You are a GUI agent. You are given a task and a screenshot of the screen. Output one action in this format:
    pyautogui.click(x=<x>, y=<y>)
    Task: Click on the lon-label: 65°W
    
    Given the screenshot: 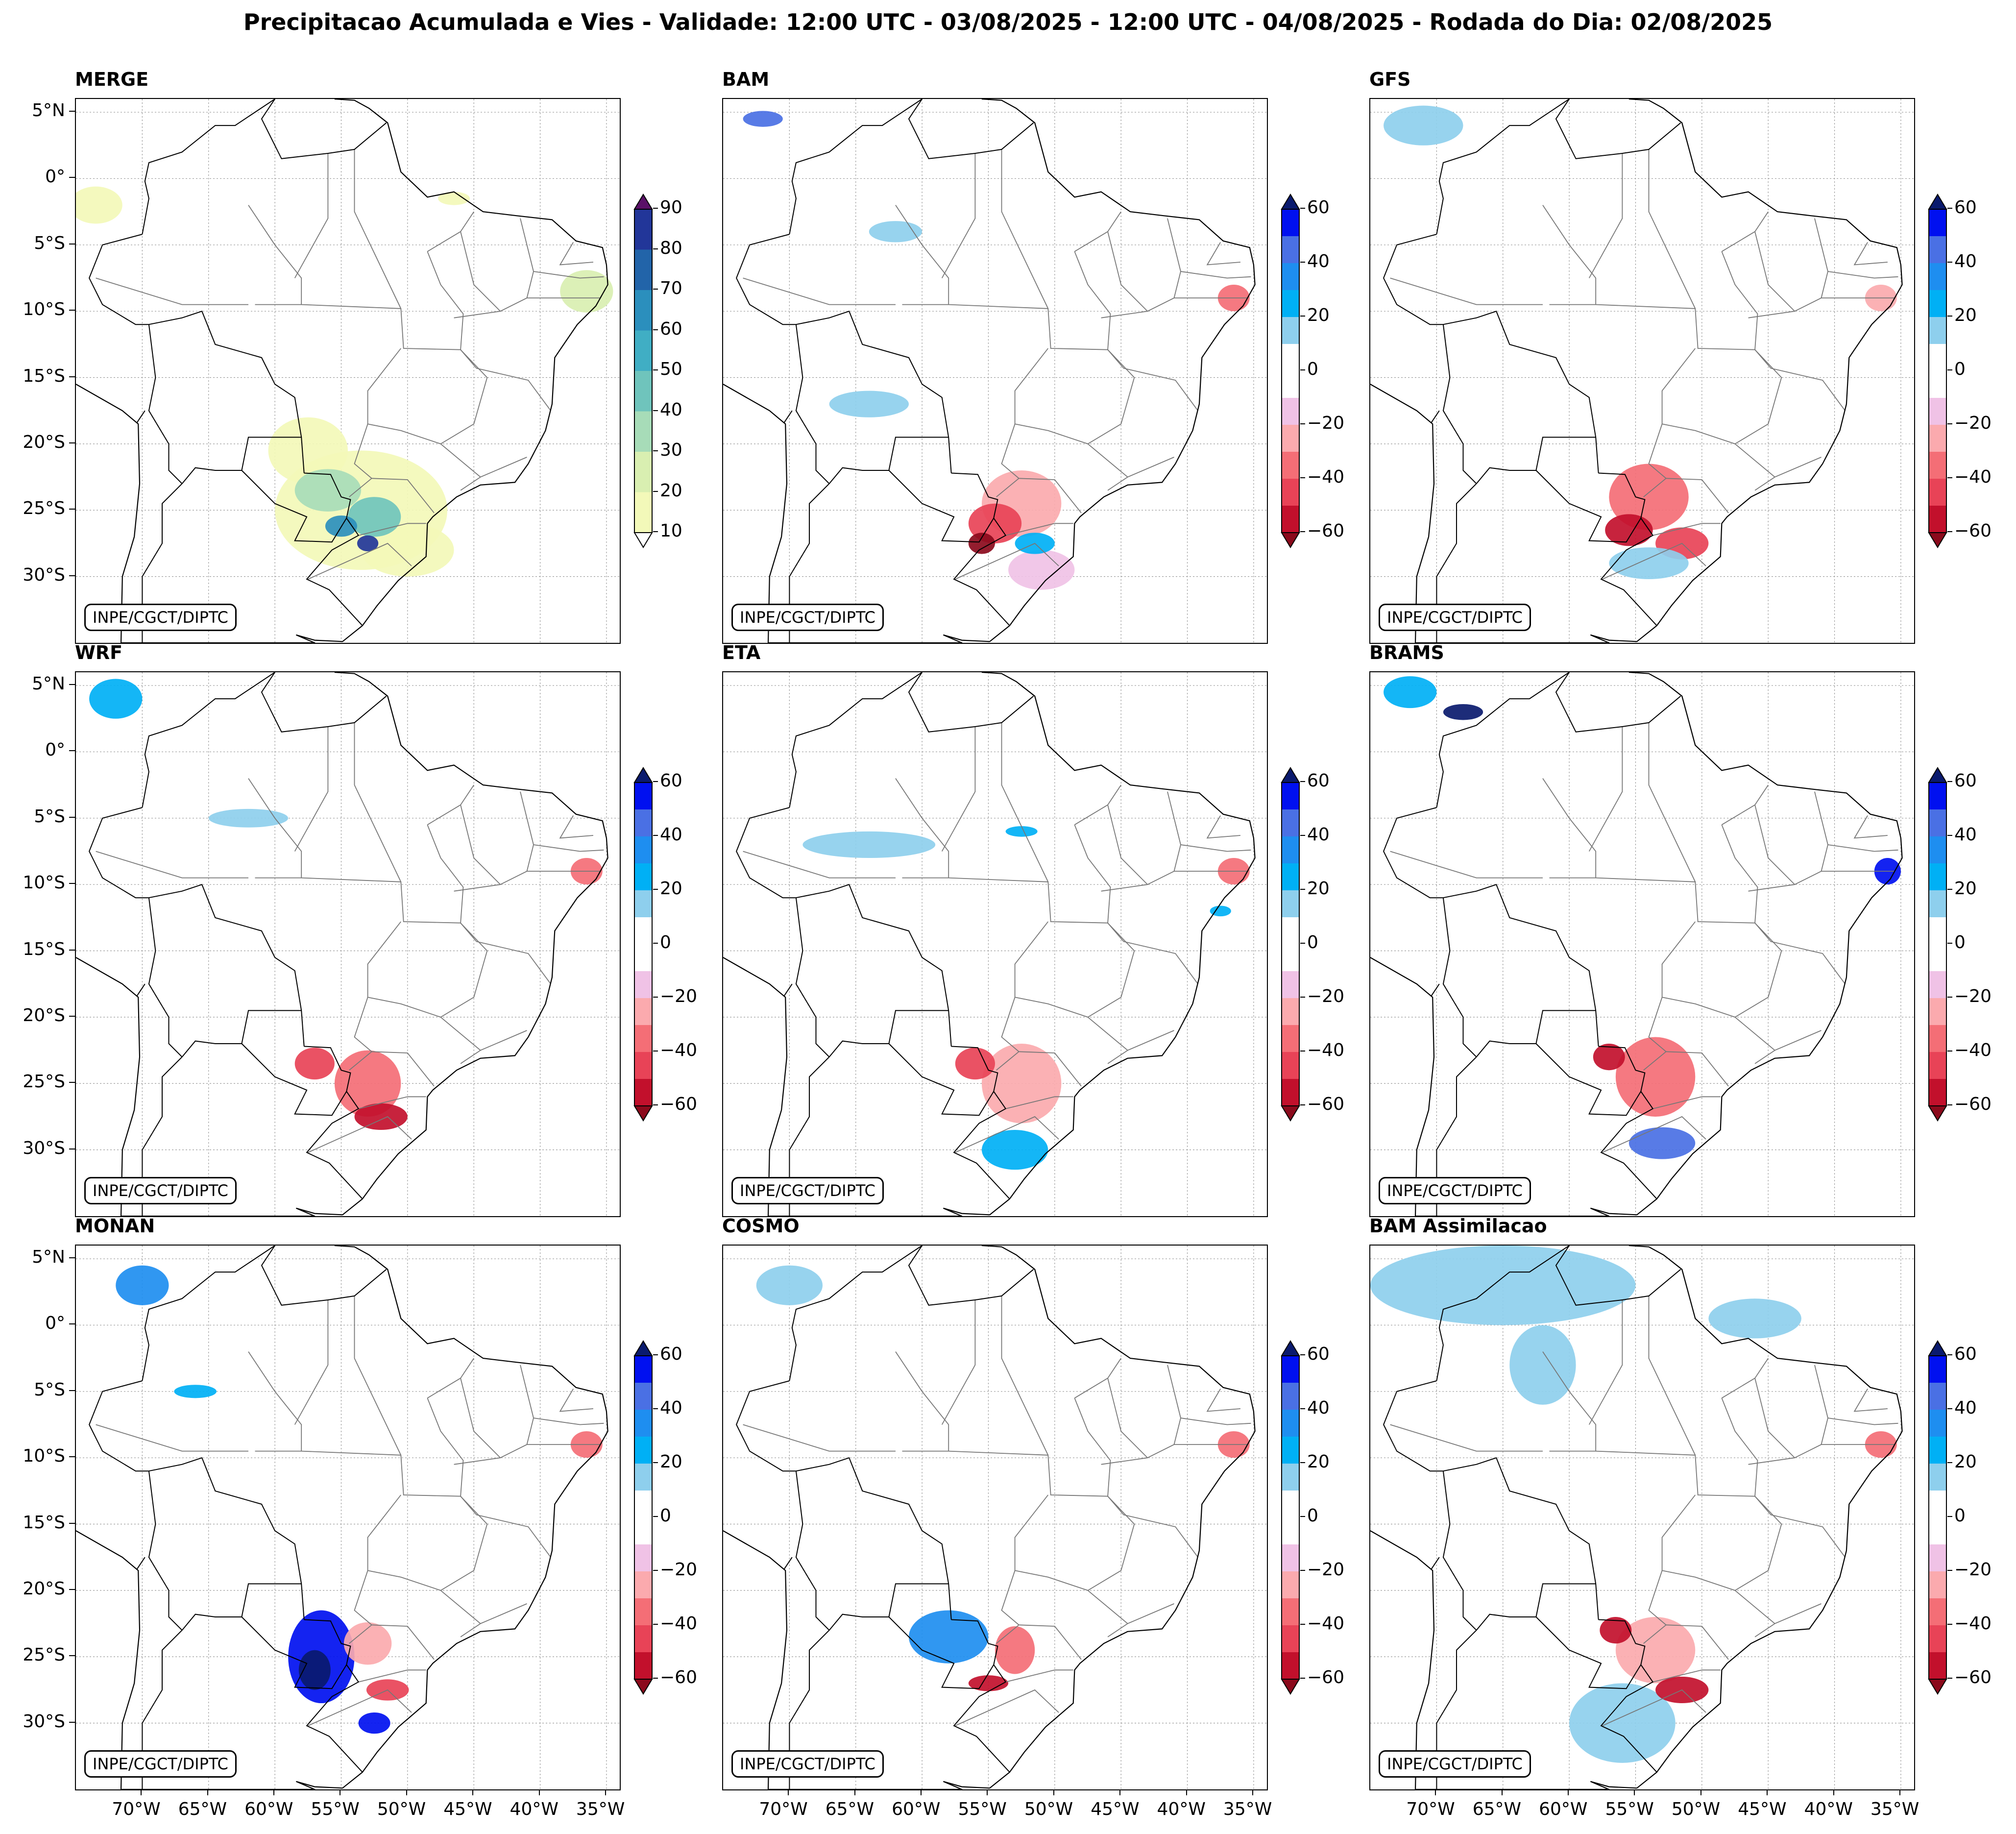 What is the action you would take?
    pyautogui.click(x=849, y=1809)
    